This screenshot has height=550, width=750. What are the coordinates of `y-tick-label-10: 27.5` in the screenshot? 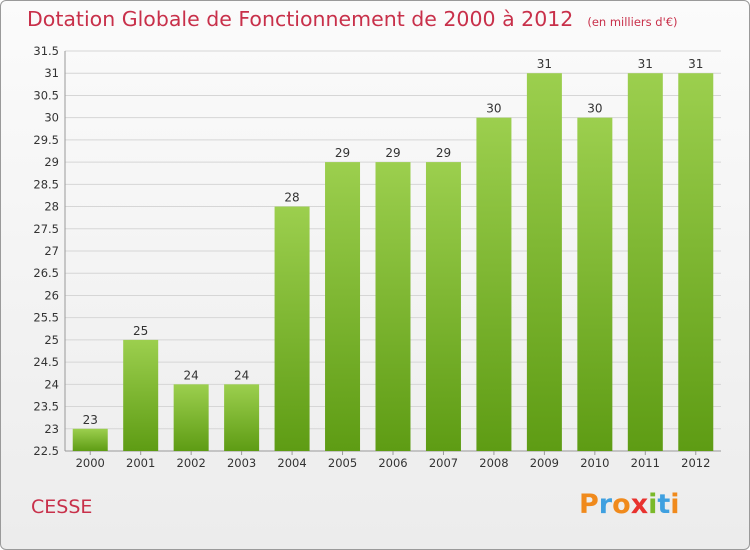 It's located at (46, 229).